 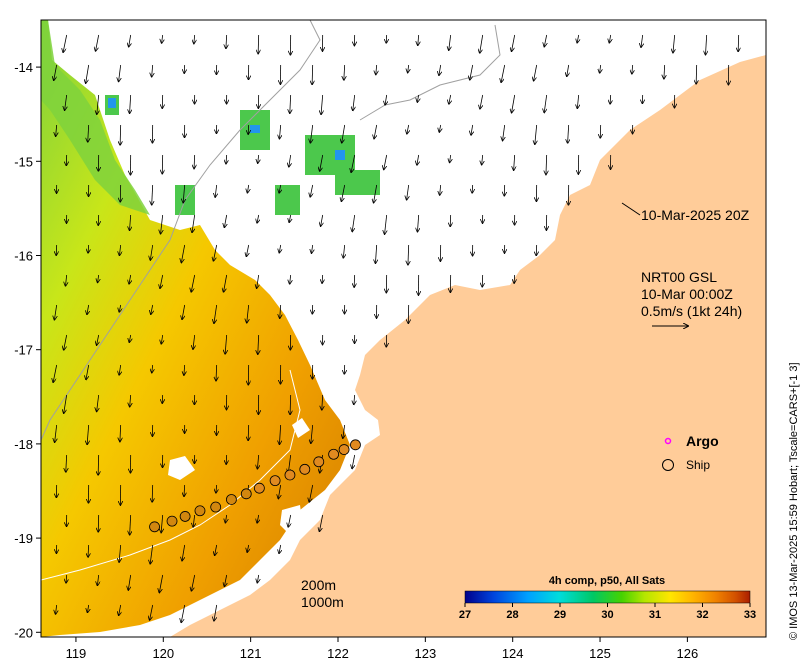 What do you see at coordinates (318, 585) in the screenshot?
I see `isobath-200m-label: 200m` at bounding box center [318, 585].